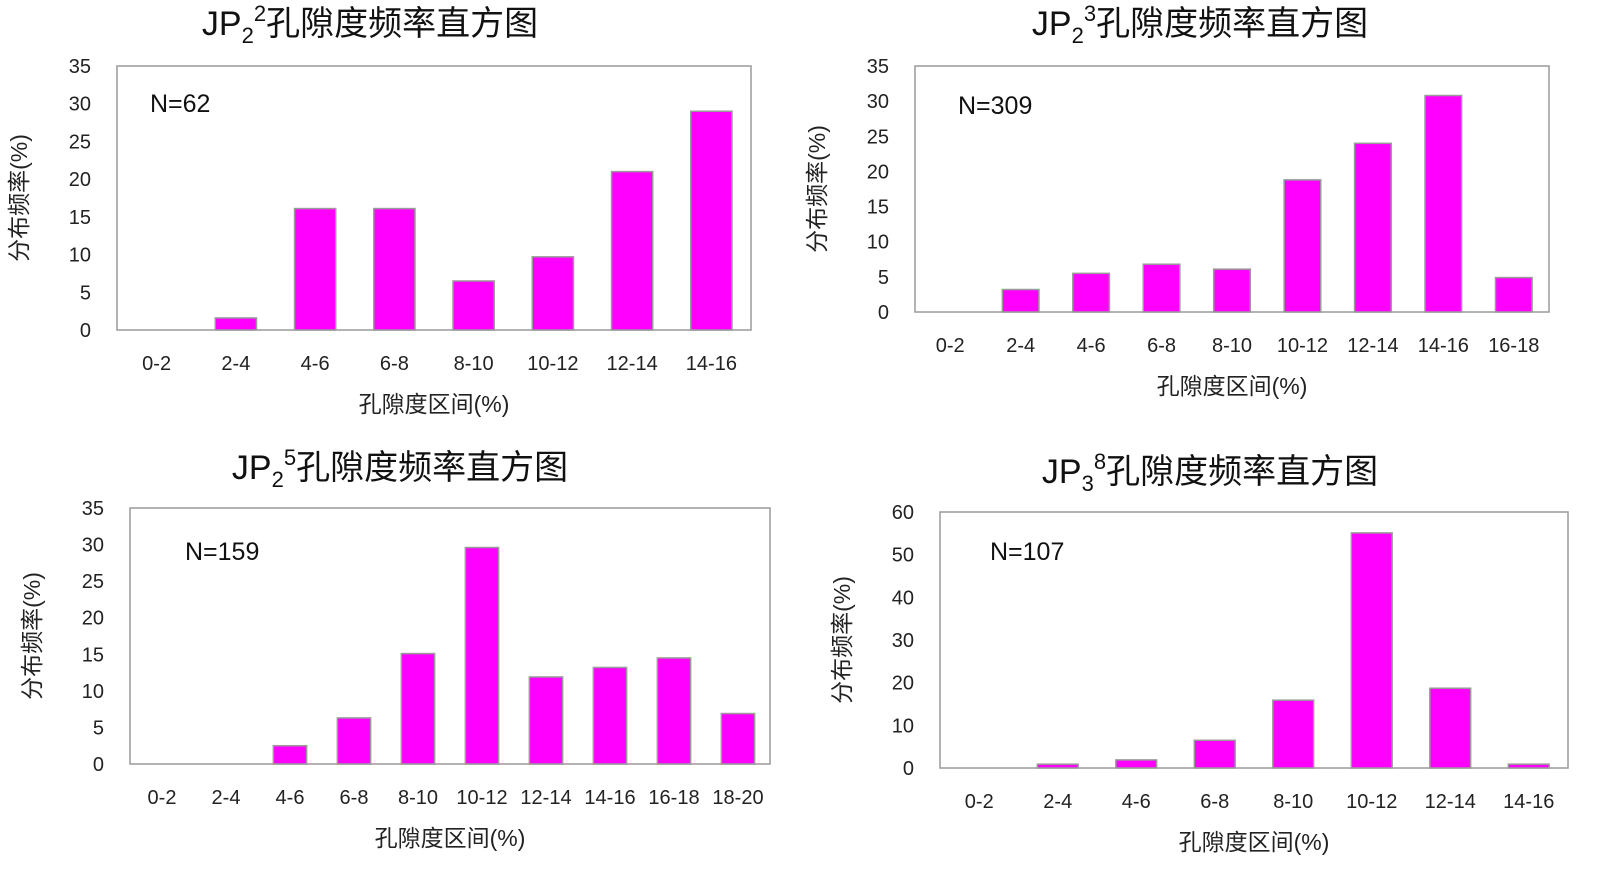 The height and width of the screenshot is (873, 1600). Describe the element at coordinates (903, 598) in the screenshot. I see `y-tick-label: 40` at that location.